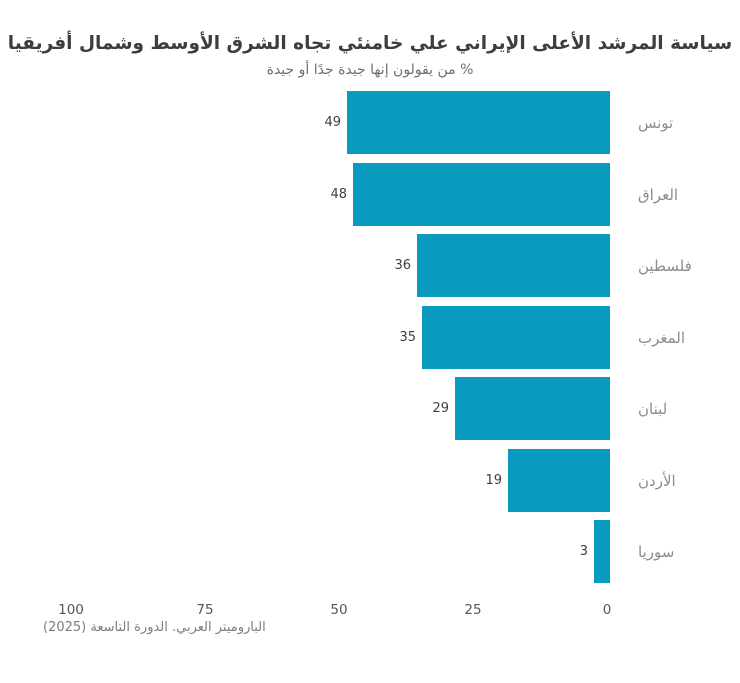 The height and width of the screenshot is (683, 740). I want to click on bar-value-label: 3, so click(583, 551).